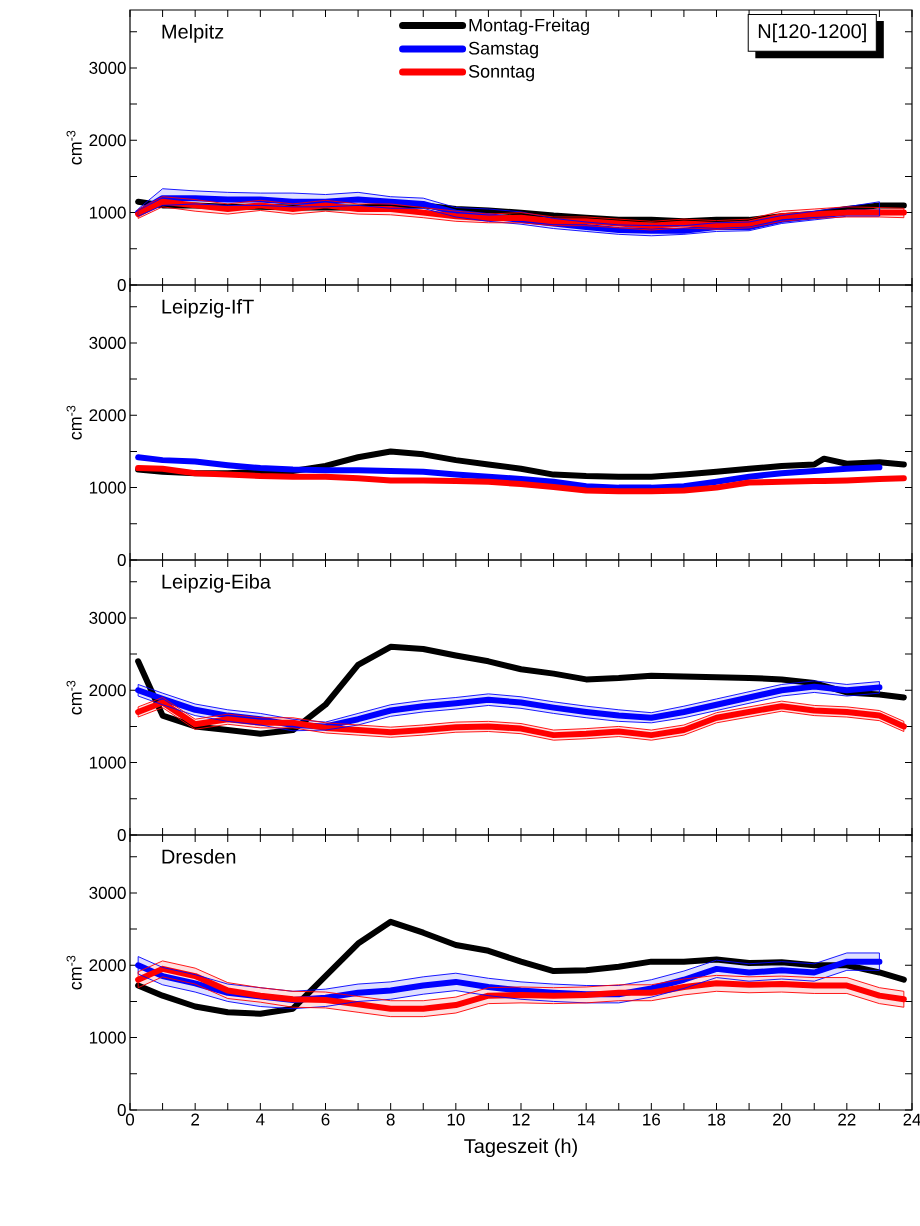 The width and height of the screenshot is (920, 1226). What do you see at coordinates (520, 1148) in the screenshot?
I see `x-axis-title: Tageszeit (h)` at bounding box center [520, 1148].